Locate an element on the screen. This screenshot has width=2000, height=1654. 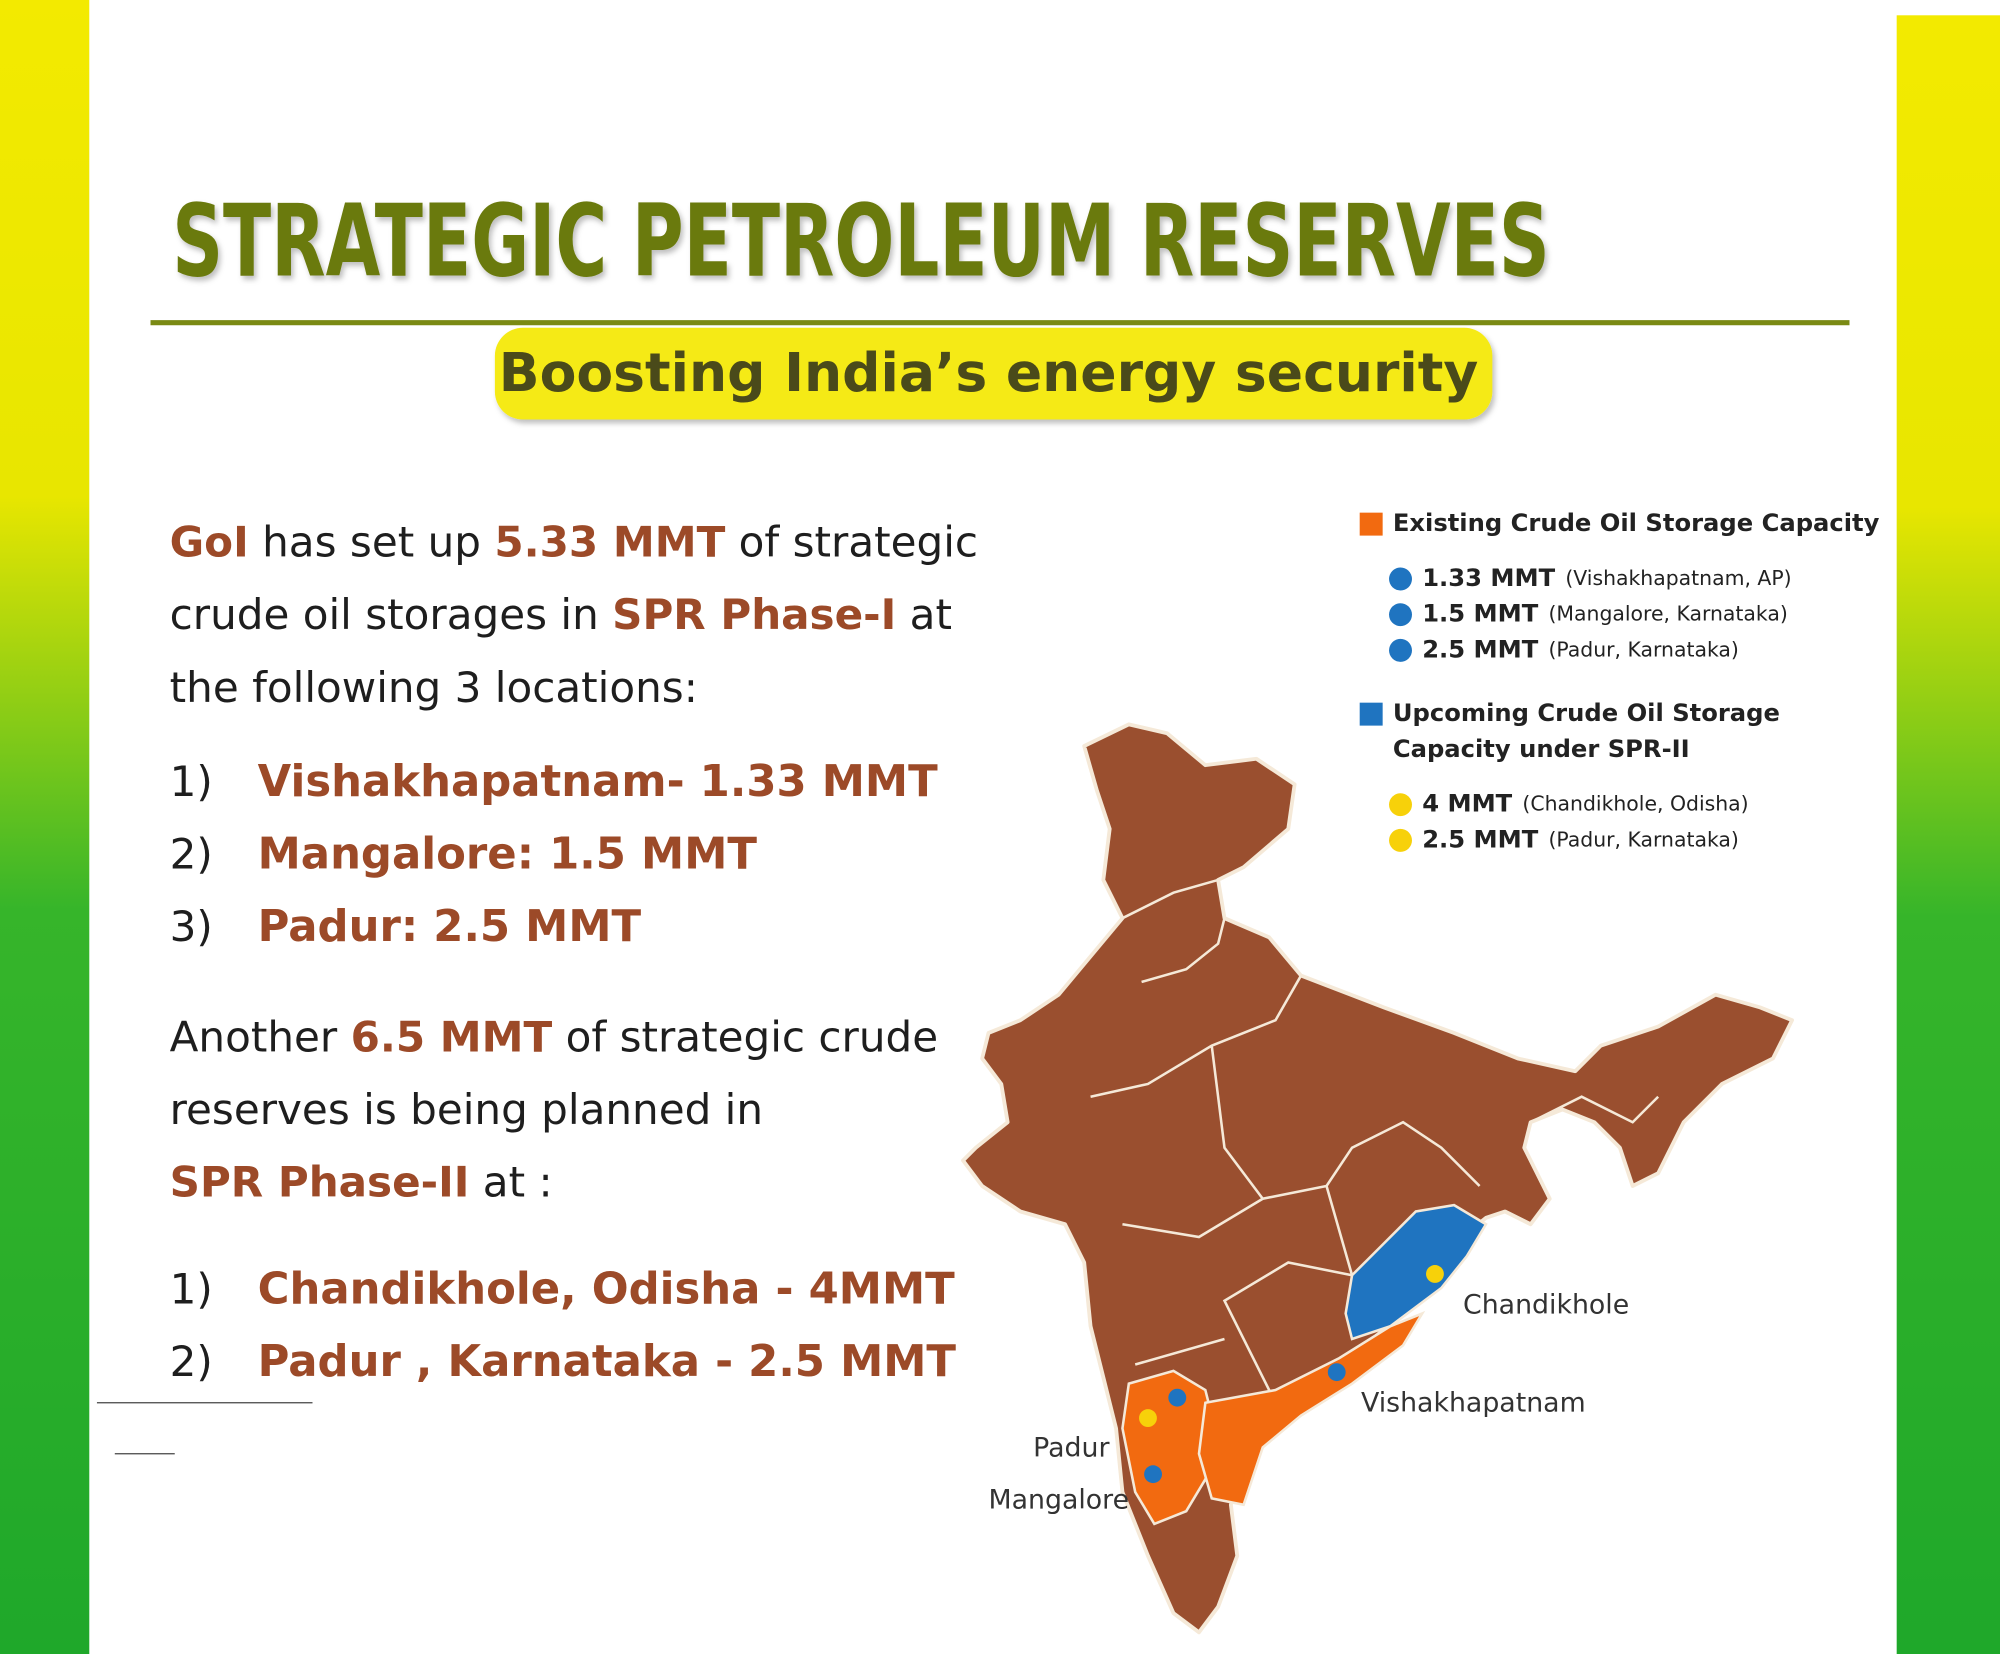
text-run: SPR Phase-II is located at coordinates (320, 1181).